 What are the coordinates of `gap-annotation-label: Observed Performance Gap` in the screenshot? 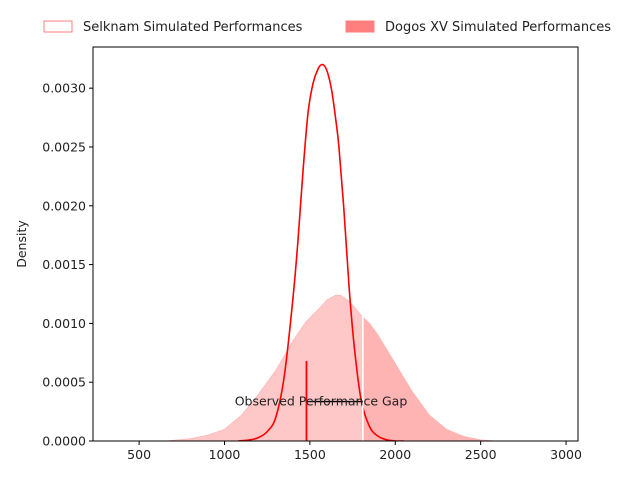 It's located at (321, 401).